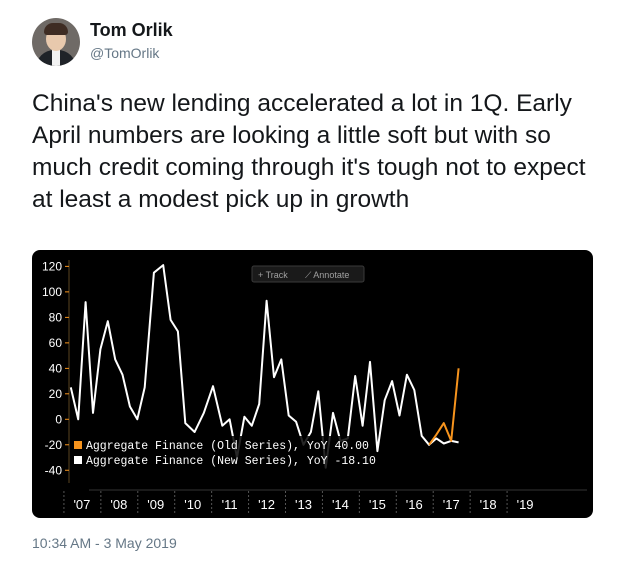 The height and width of the screenshot is (563, 625). I want to click on avatar-shirt, so click(56, 58).